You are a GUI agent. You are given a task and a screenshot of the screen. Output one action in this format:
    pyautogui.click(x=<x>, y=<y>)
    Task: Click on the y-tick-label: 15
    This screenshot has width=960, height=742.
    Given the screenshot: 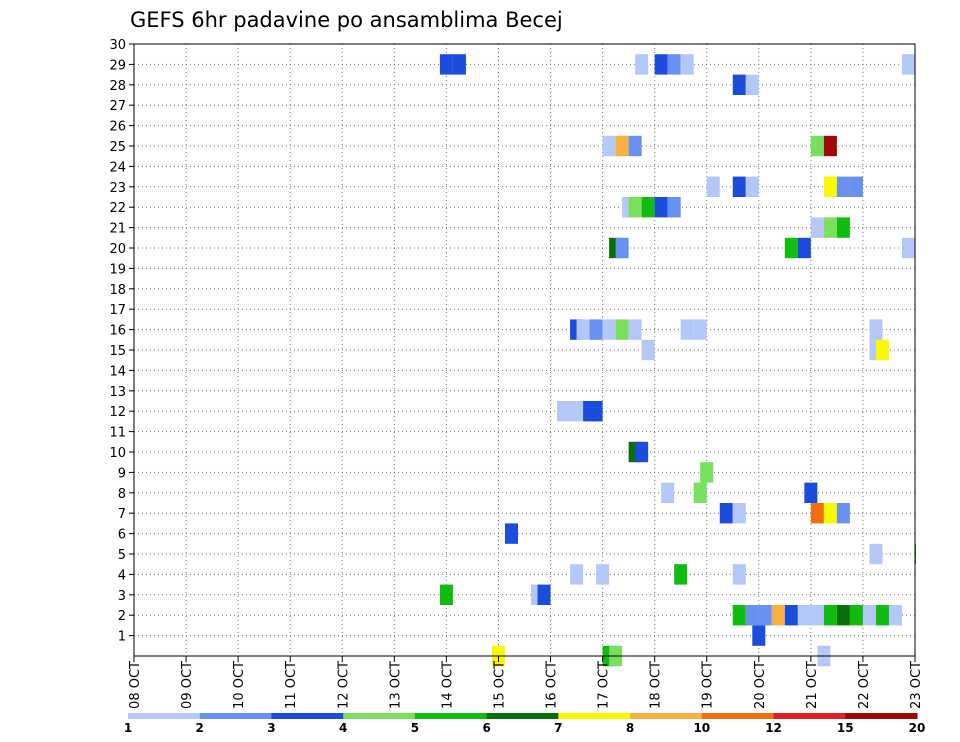 What is the action you would take?
    pyautogui.click(x=117, y=351)
    